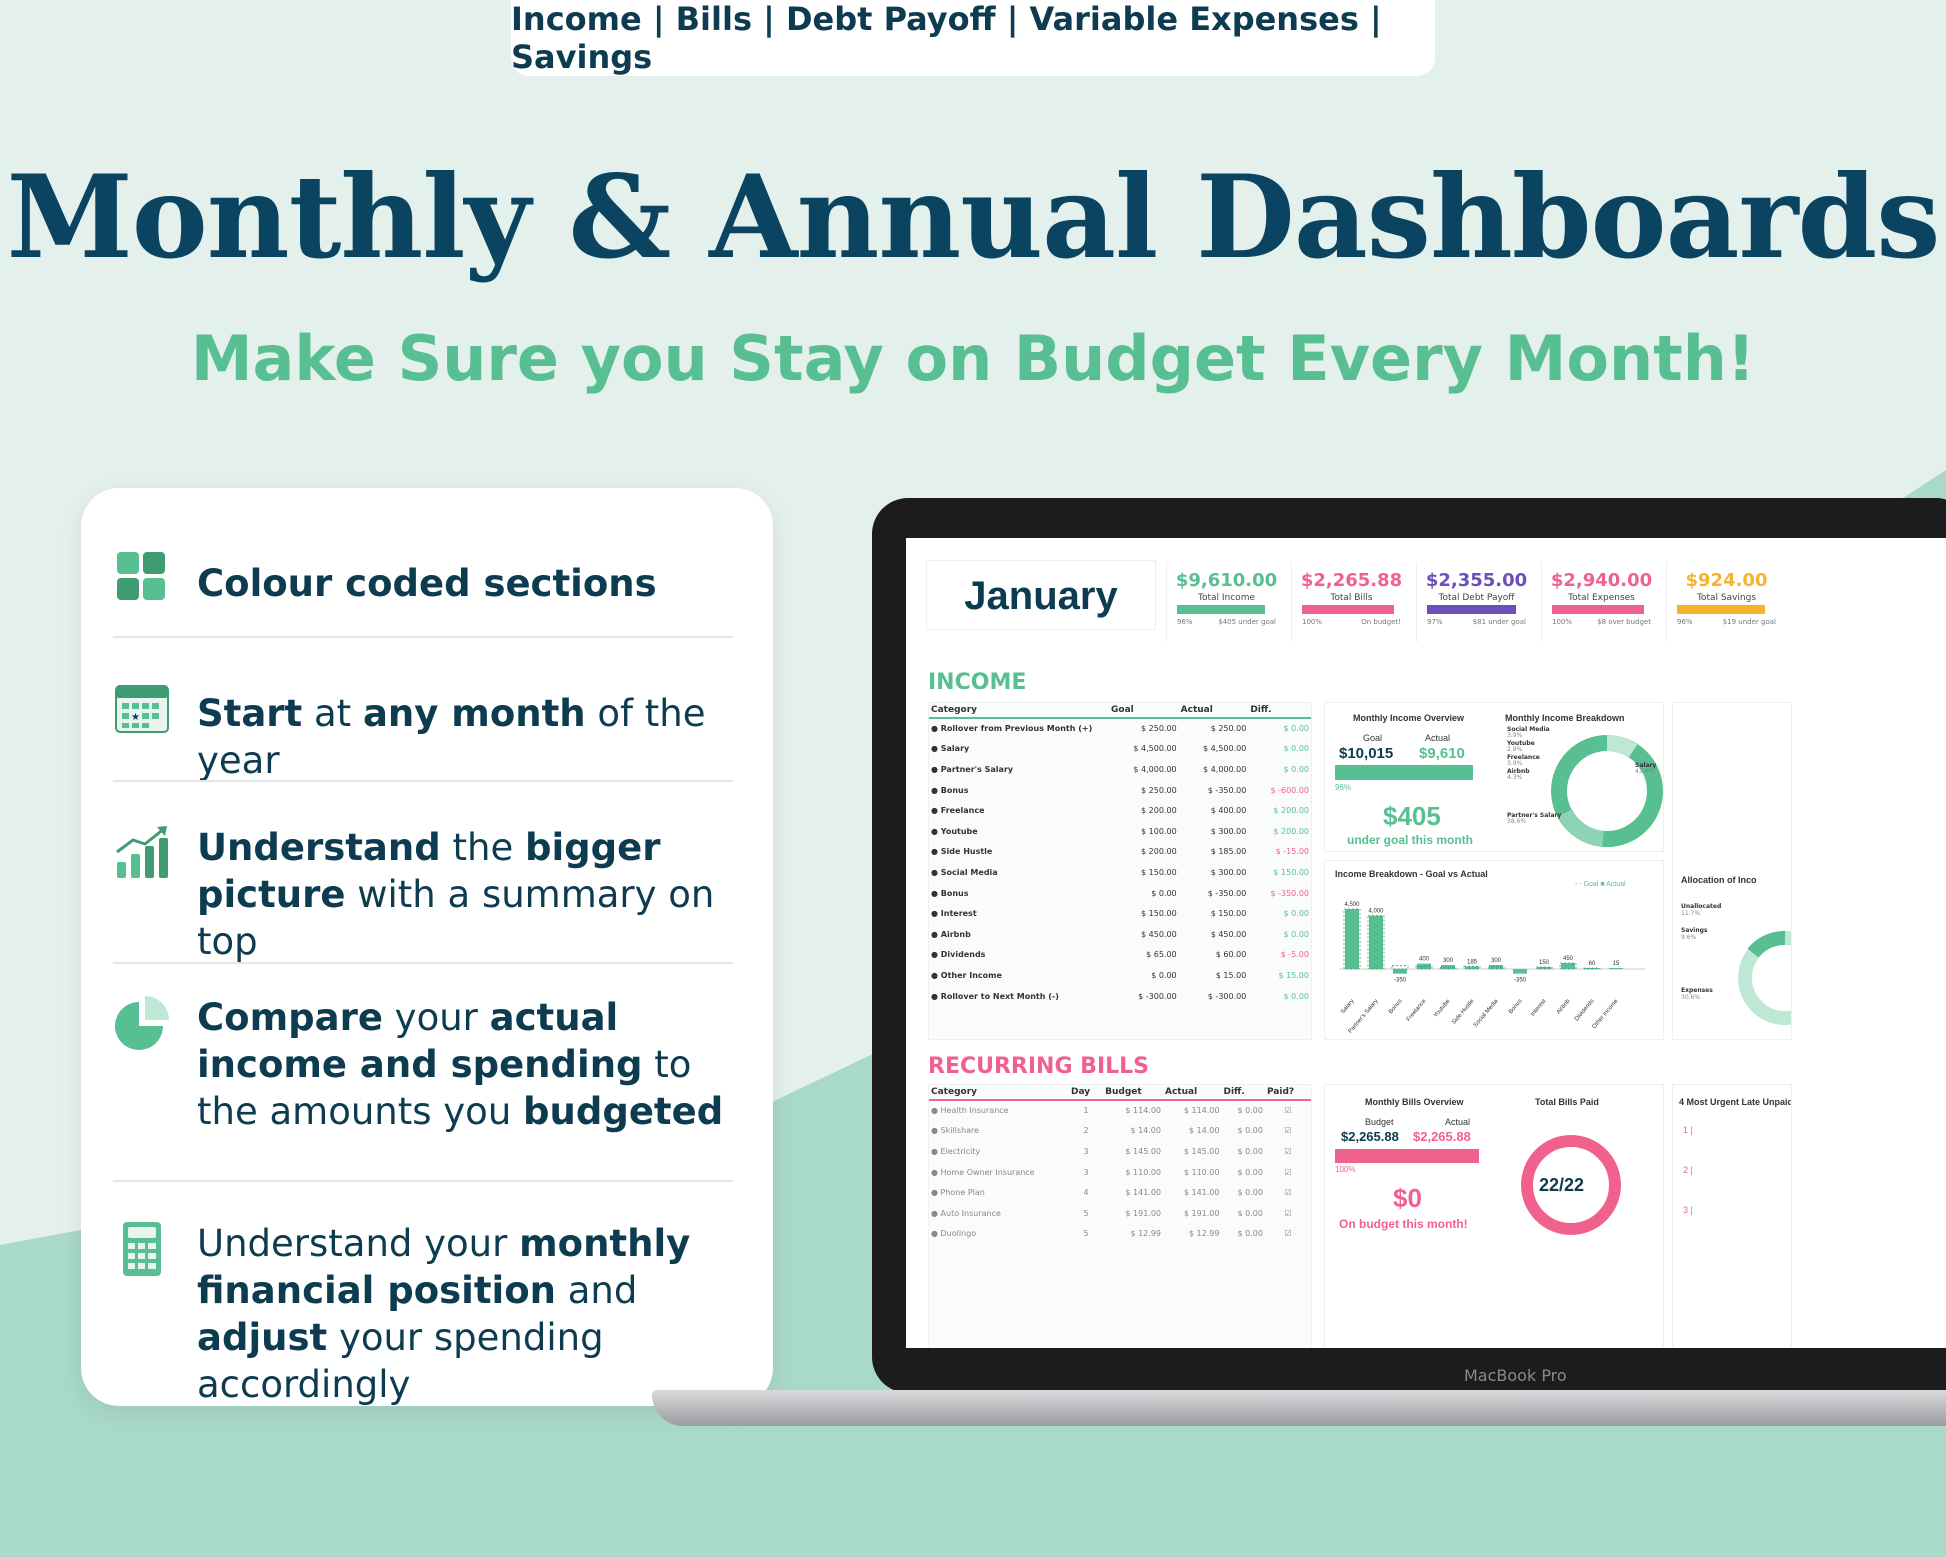 This screenshot has width=1946, height=1557. I want to click on feature-bold-text: Understand, so click(319, 847).